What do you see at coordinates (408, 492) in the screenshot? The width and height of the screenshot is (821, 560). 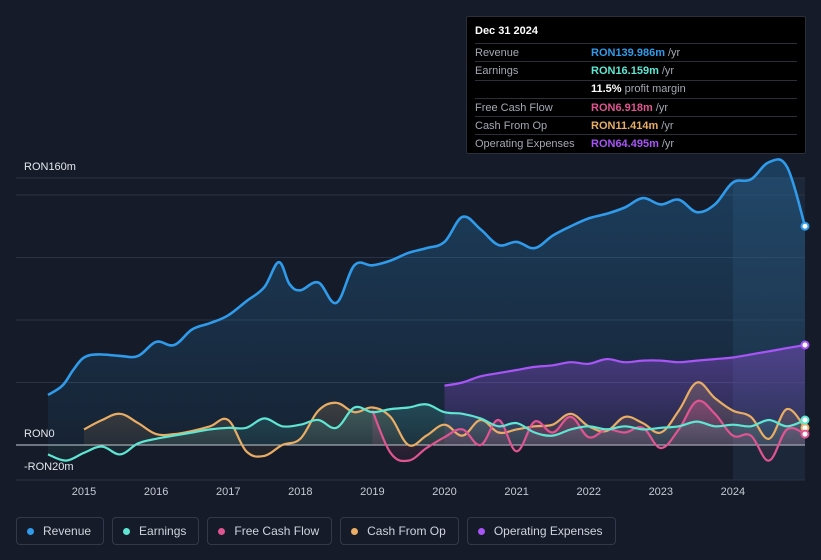 I see `x-axis-labels: 2015 2016 2017 2018 2019 2020 2021 2022 2023 2024` at bounding box center [408, 492].